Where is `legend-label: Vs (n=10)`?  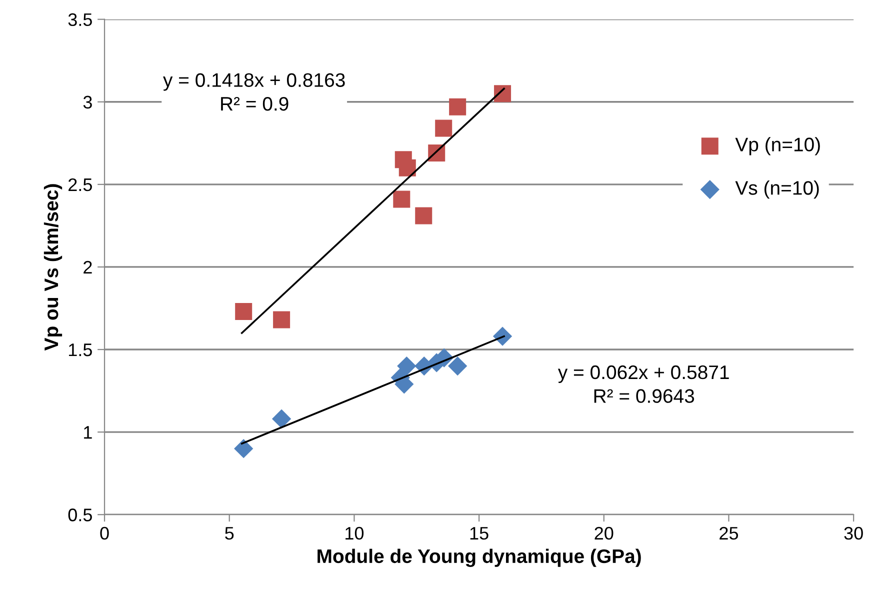
legend-label: Vs (n=10) is located at coordinates (777, 189).